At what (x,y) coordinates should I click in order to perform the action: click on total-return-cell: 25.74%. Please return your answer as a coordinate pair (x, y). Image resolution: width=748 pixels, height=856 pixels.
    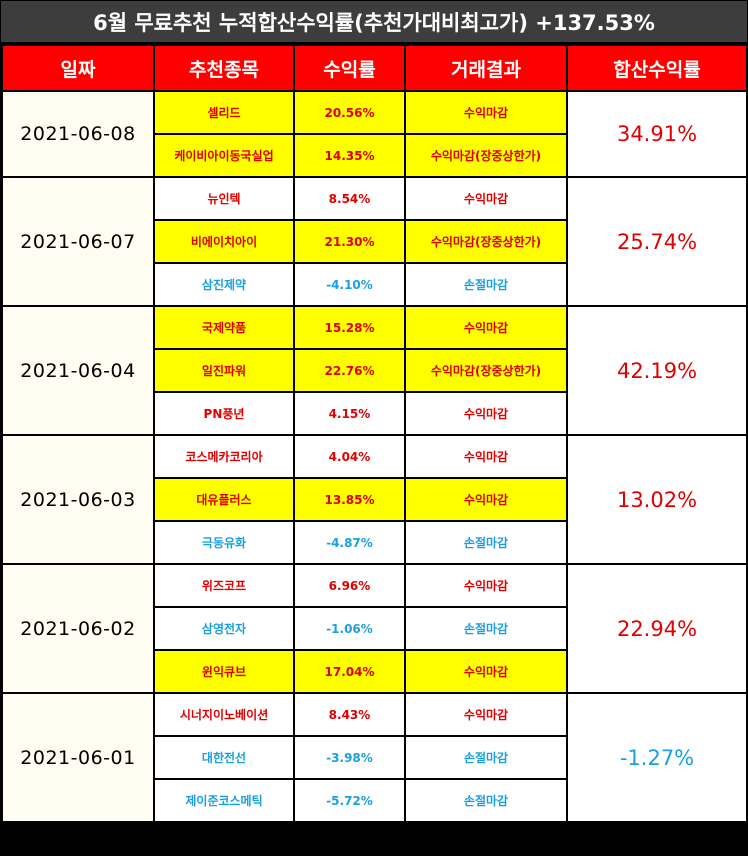
    Looking at the image, I should click on (657, 241).